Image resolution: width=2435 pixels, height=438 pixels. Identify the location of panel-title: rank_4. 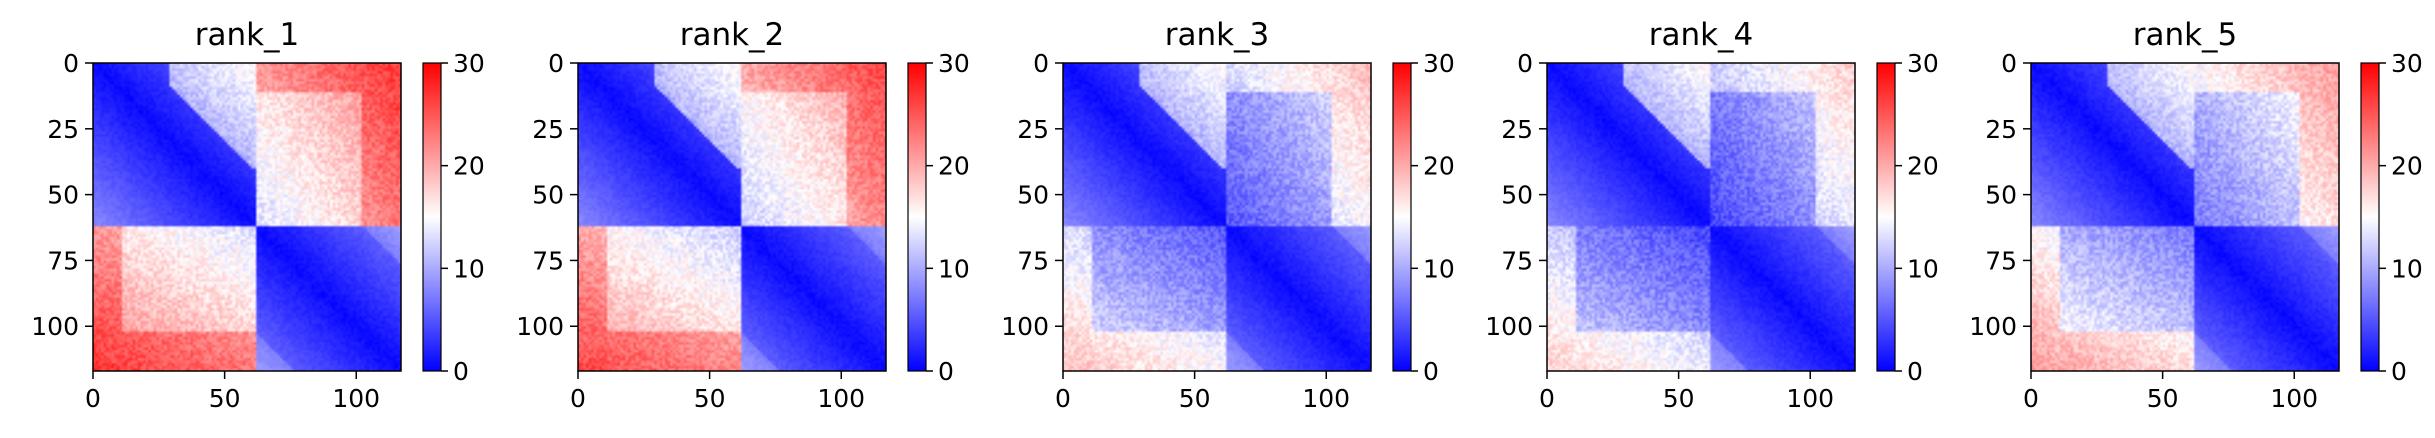
(1701, 35).